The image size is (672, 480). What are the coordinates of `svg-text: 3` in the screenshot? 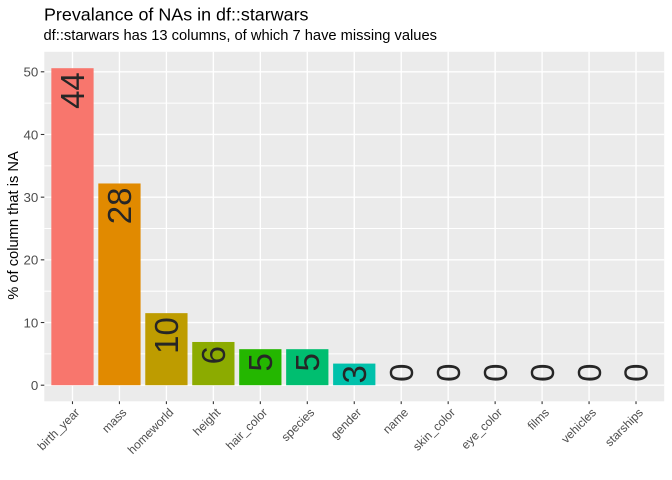 It's located at (354, 374).